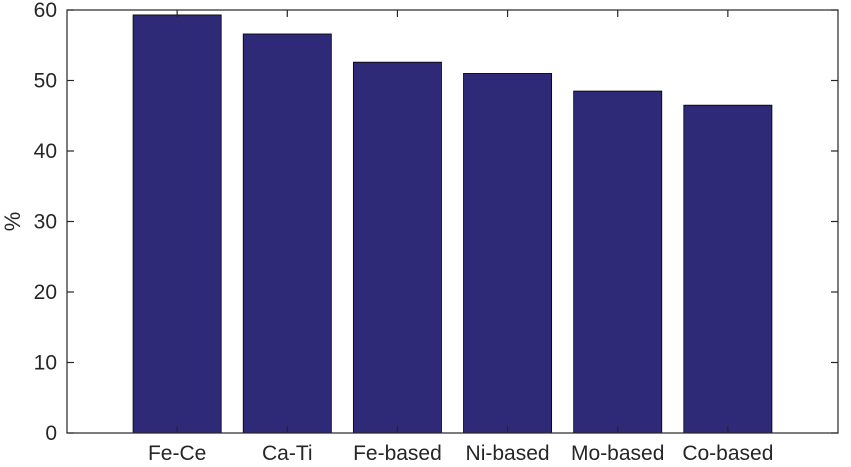 The image size is (851, 467). What do you see at coordinates (51, 433) in the screenshot?
I see `y-tick-label: 0` at bounding box center [51, 433].